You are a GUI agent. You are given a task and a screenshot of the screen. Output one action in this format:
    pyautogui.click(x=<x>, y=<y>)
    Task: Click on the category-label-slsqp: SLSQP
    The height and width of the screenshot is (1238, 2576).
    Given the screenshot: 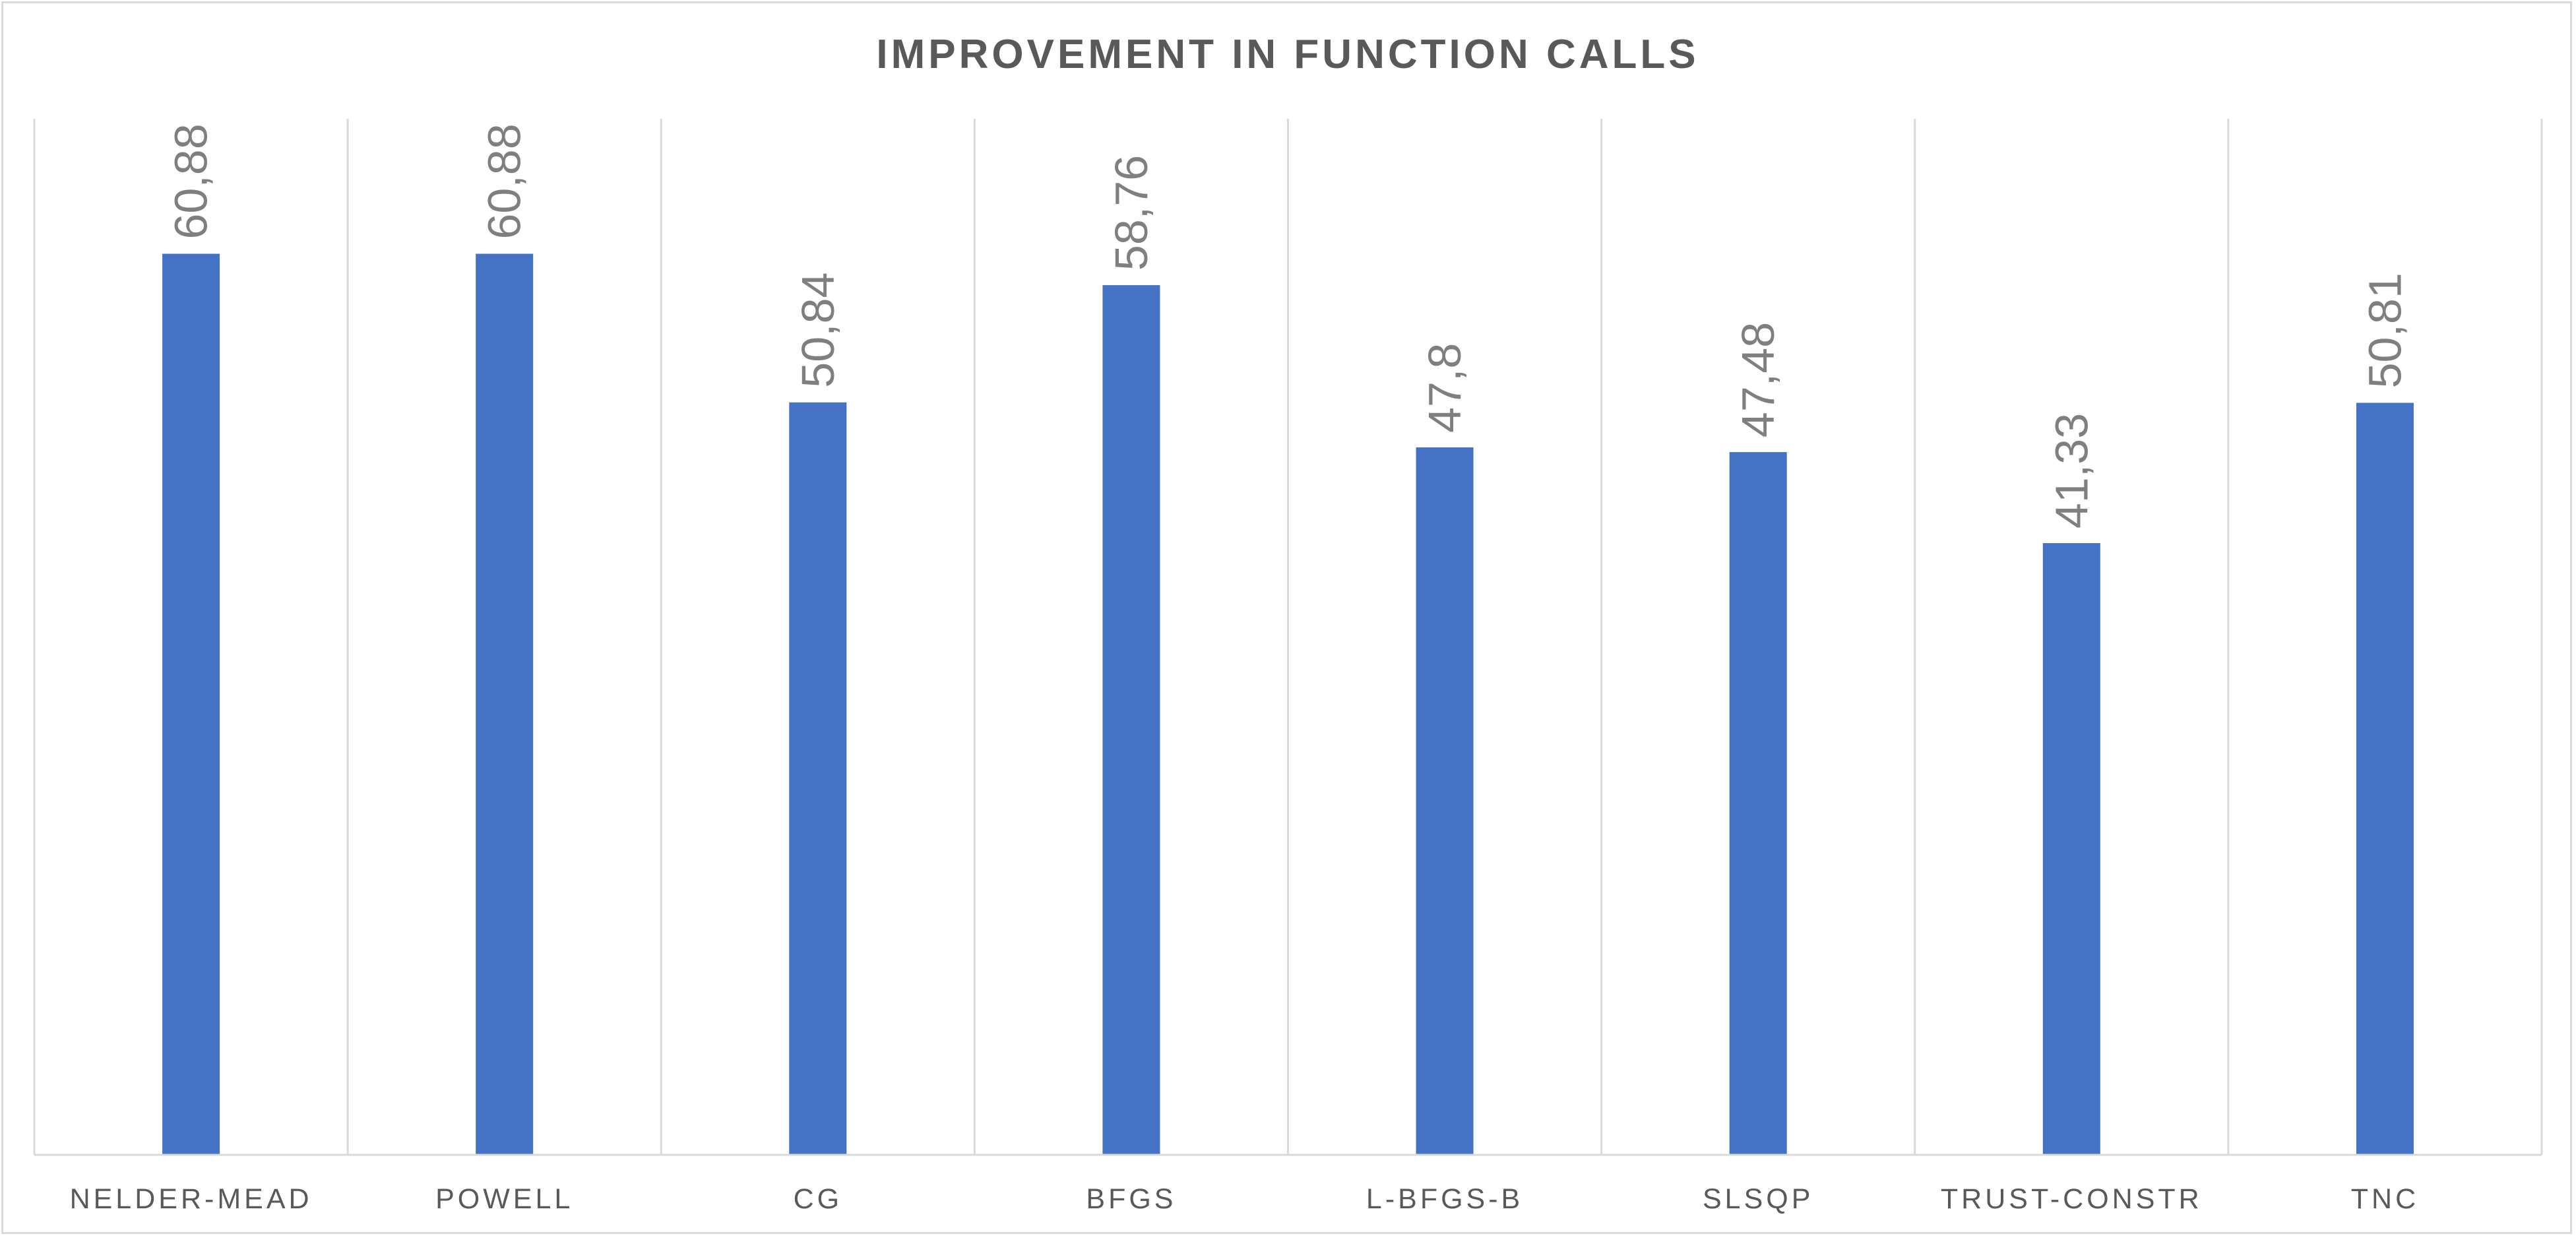 What is the action you would take?
    pyautogui.click(x=1758, y=1199)
    